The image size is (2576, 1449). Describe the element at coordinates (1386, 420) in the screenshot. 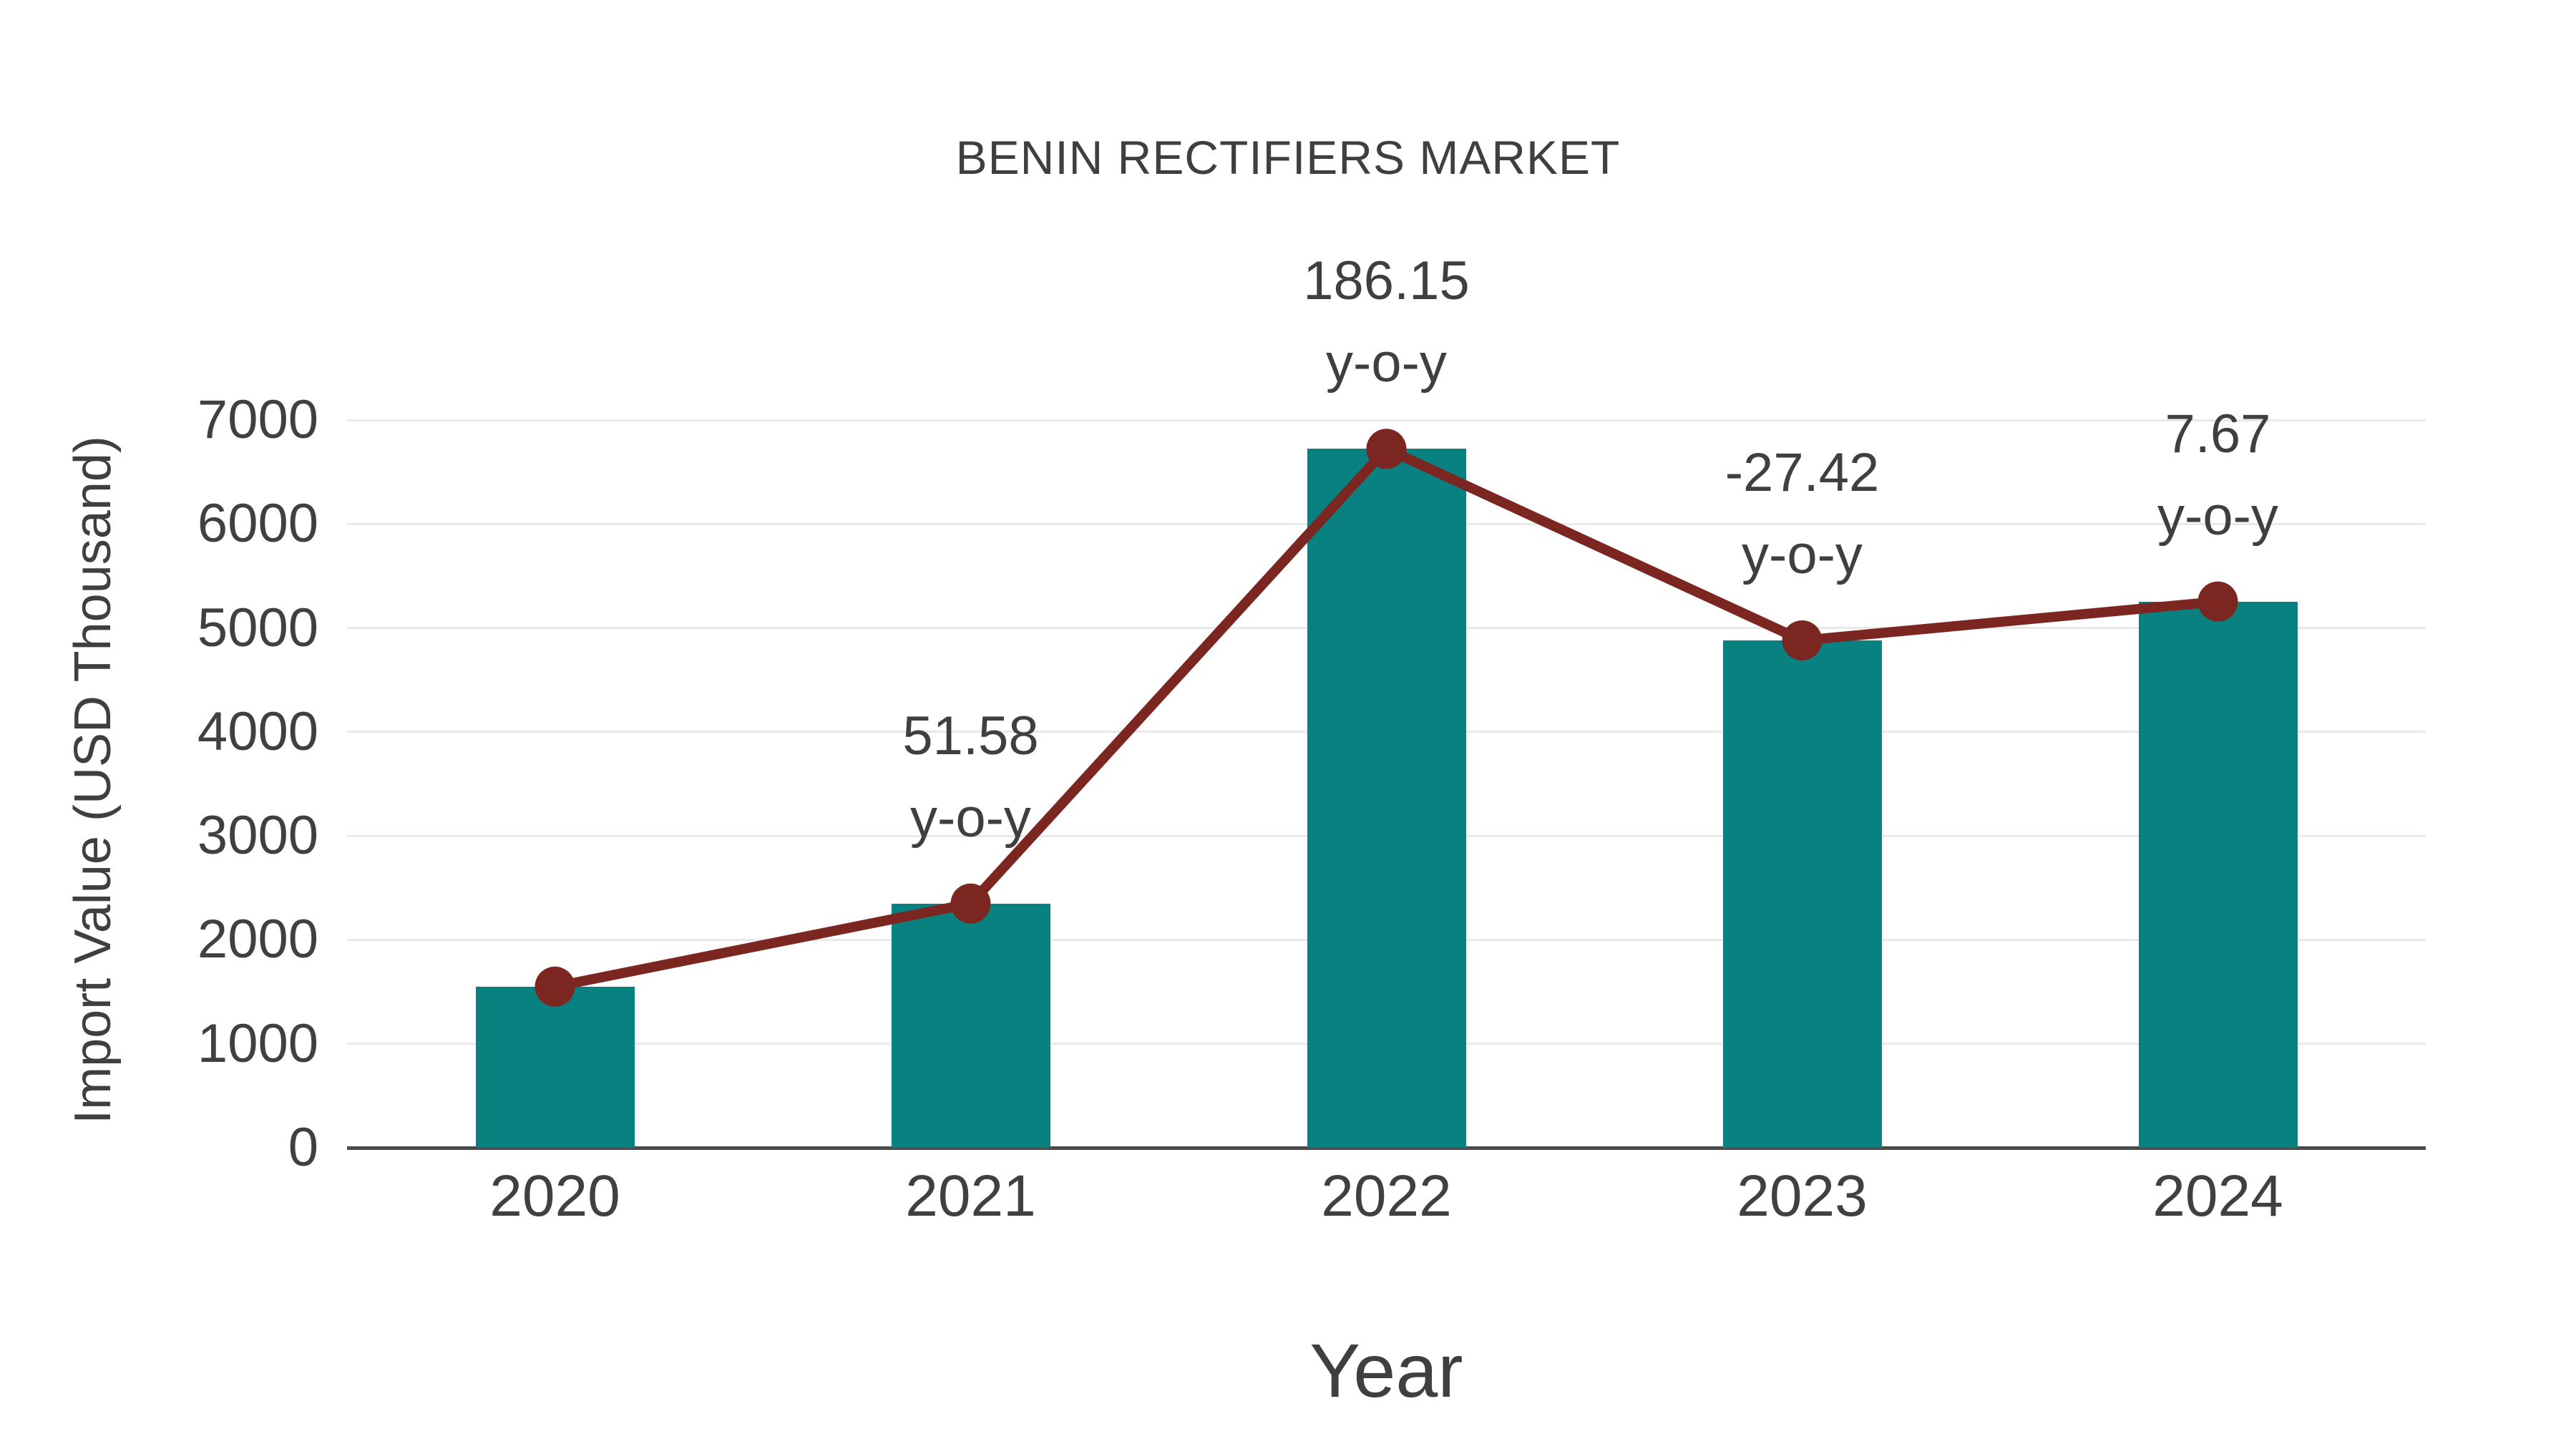

I see `gridline` at that location.